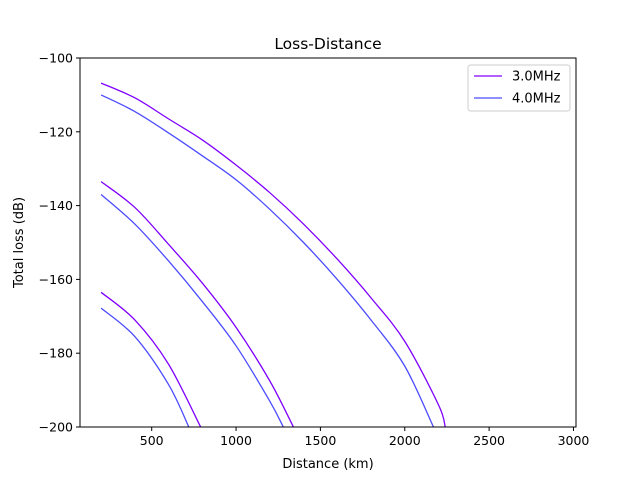  Describe the element at coordinates (536, 99) in the screenshot. I see `legend-label-2: 4.0MHz` at that location.